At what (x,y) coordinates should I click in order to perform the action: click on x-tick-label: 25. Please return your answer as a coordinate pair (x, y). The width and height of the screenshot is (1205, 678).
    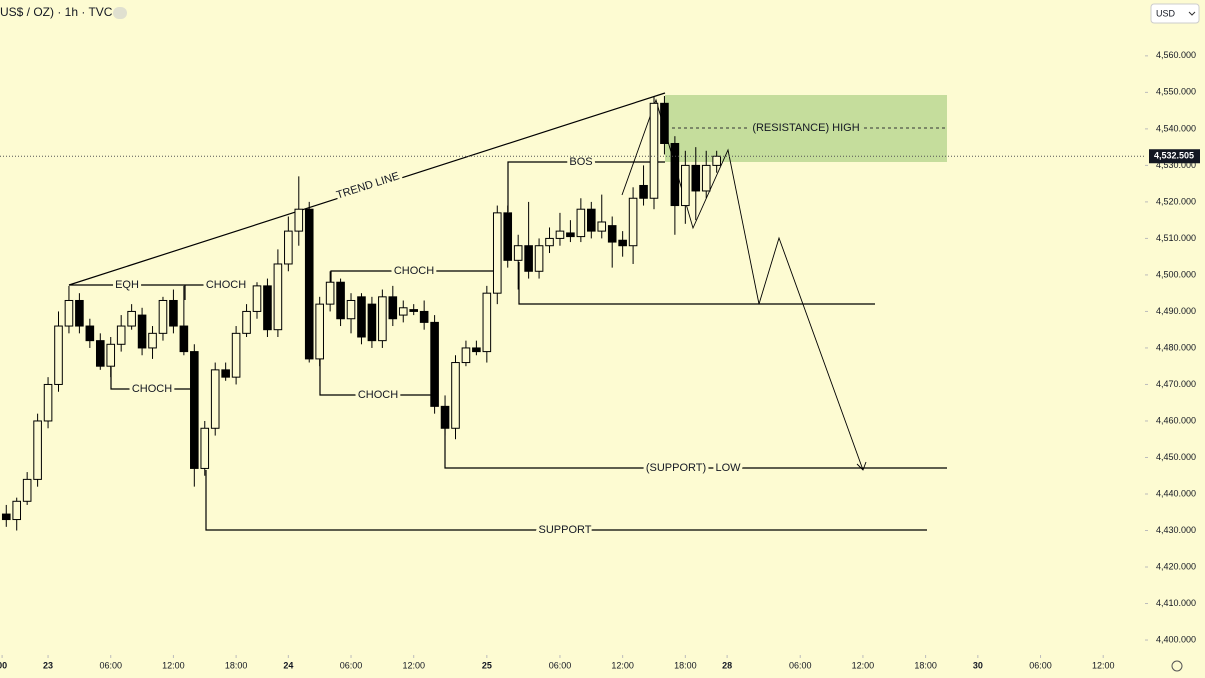
    Looking at the image, I should click on (487, 665).